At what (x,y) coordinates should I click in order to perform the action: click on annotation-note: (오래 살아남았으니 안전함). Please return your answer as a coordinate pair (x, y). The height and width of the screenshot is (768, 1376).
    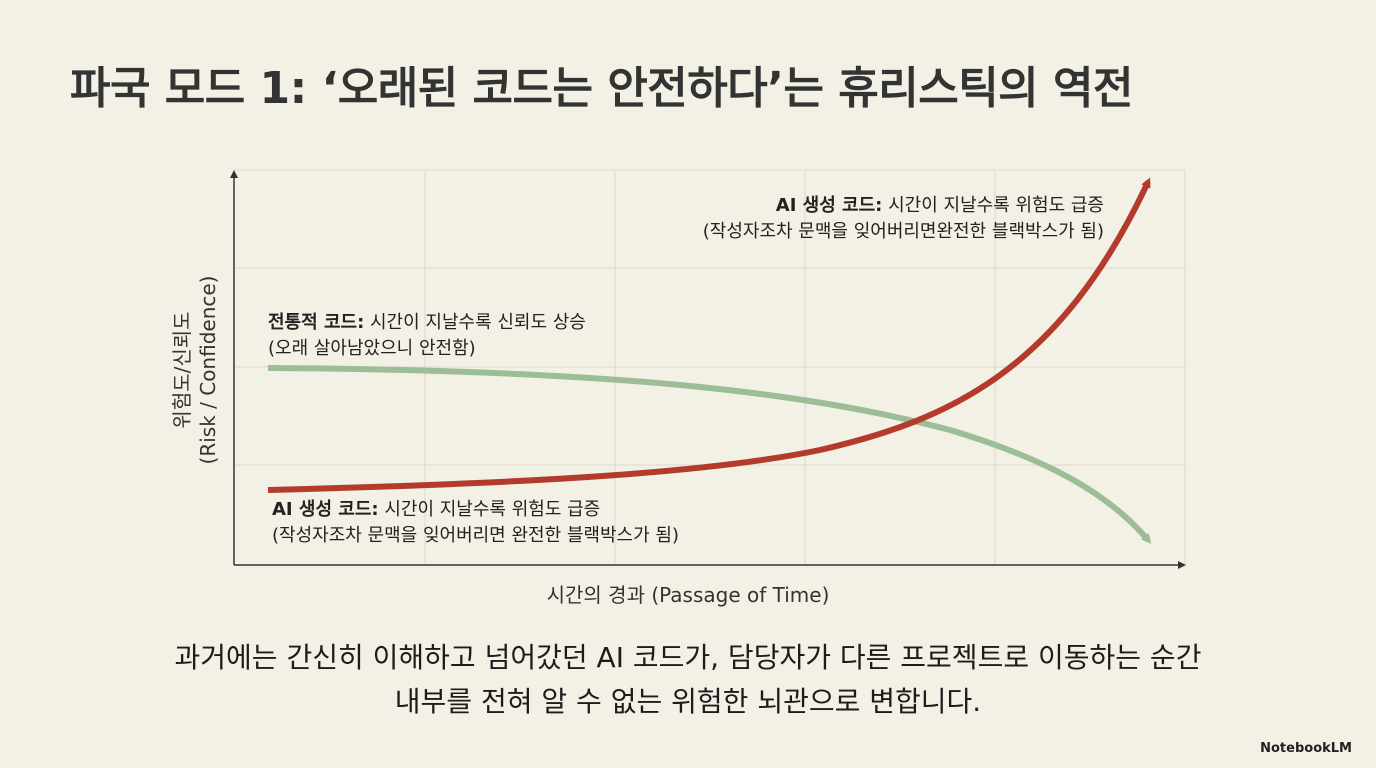
    Looking at the image, I should click on (372, 348).